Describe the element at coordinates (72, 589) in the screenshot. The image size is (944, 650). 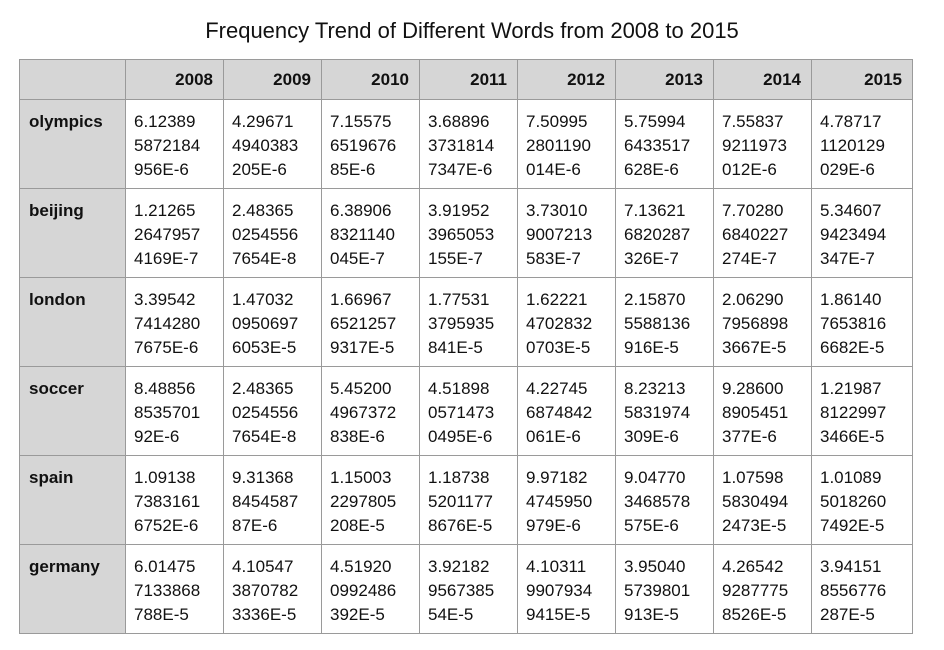
I see `row-label-germany: germany` at that location.